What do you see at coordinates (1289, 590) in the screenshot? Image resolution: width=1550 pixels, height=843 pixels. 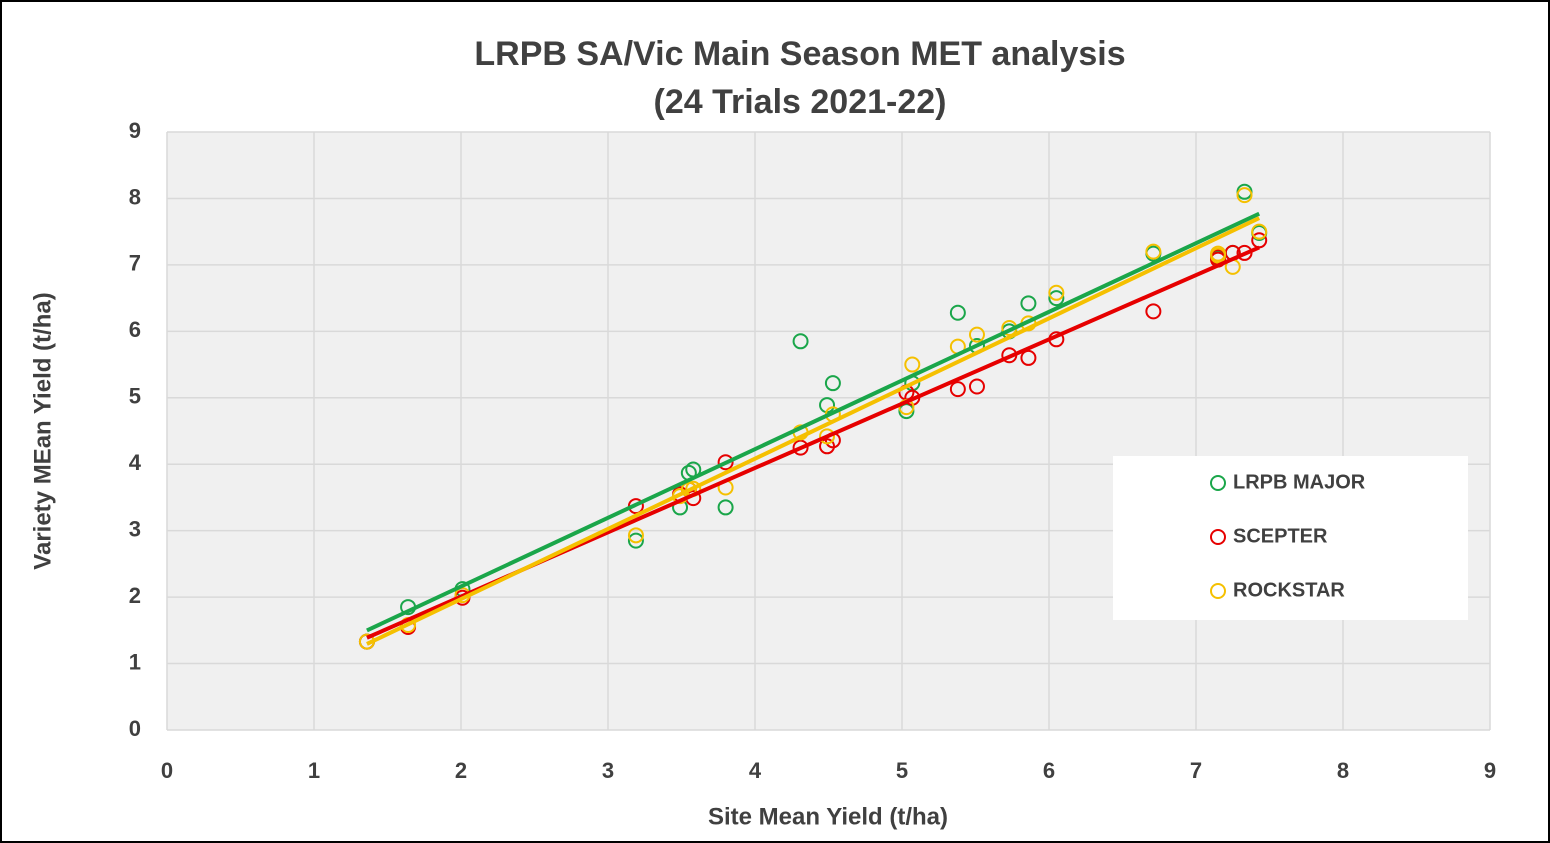 I see `legend-label: ROCKSTAR` at bounding box center [1289, 590].